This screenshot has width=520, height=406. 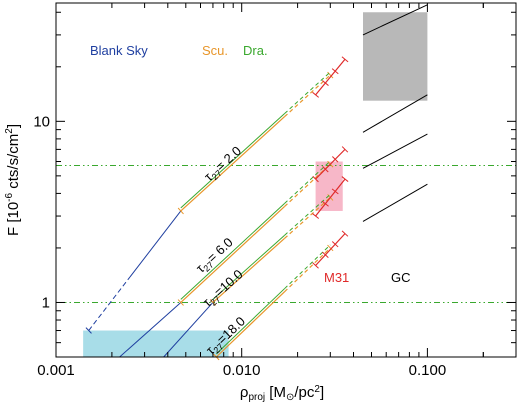 What do you see at coordinates (180, 211) in the screenshot?
I see `tau-2-sculptor-tick` at bounding box center [180, 211].